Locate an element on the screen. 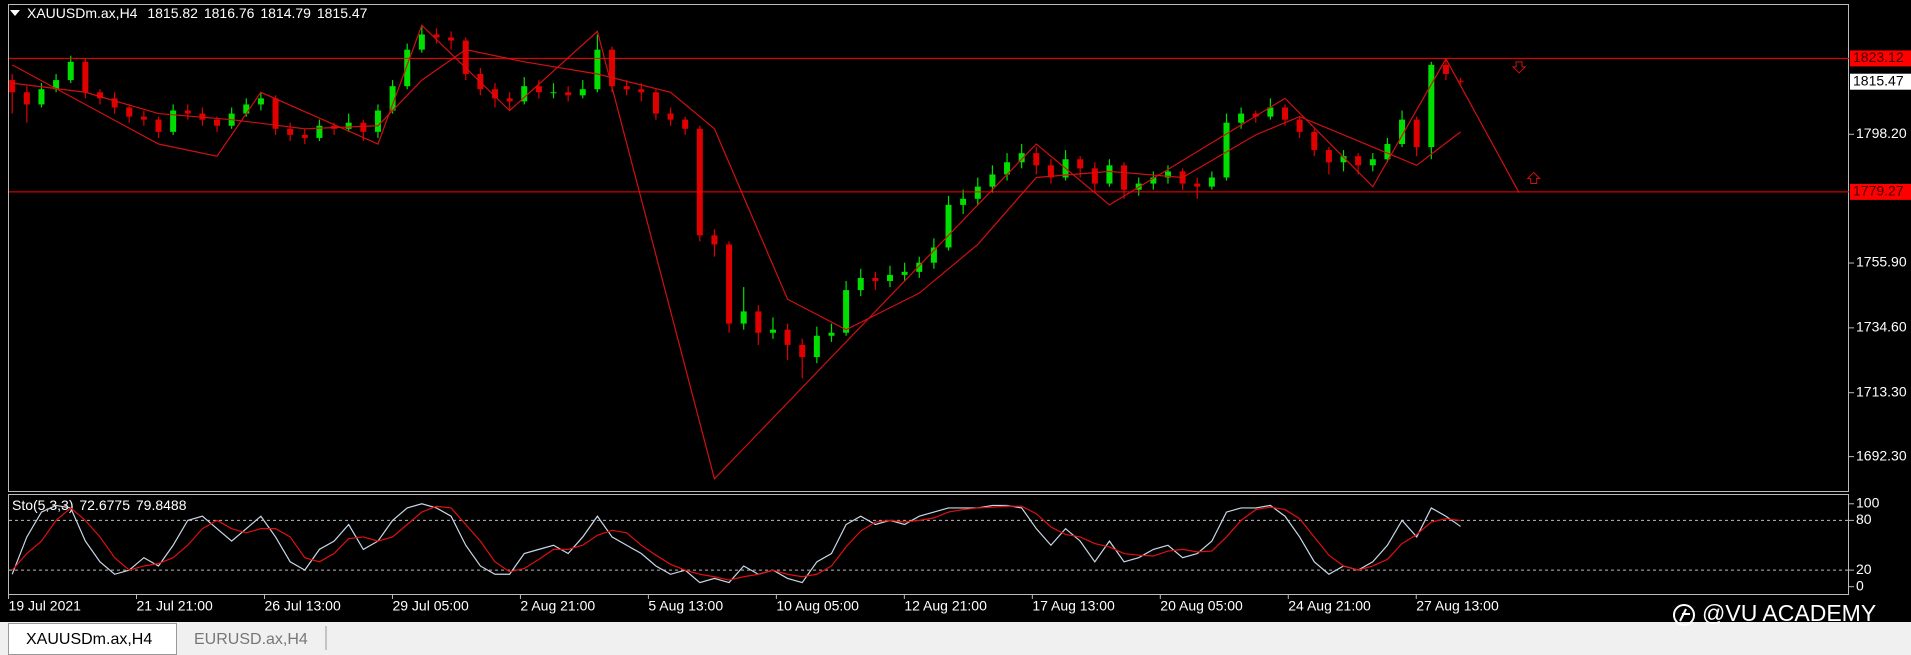 The width and height of the screenshot is (1911, 655). sub-frame is located at coordinates (928, 544).